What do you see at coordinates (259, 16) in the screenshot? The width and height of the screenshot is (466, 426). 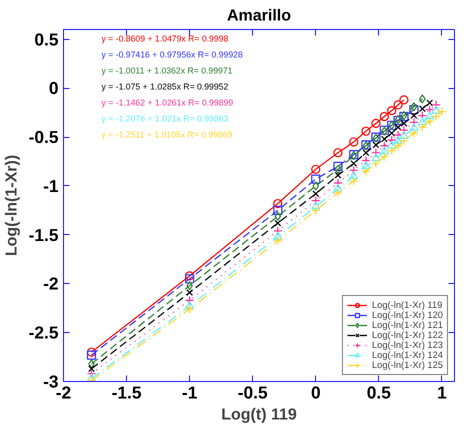 I see `chart-title: Amarillo` at bounding box center [259, 16].